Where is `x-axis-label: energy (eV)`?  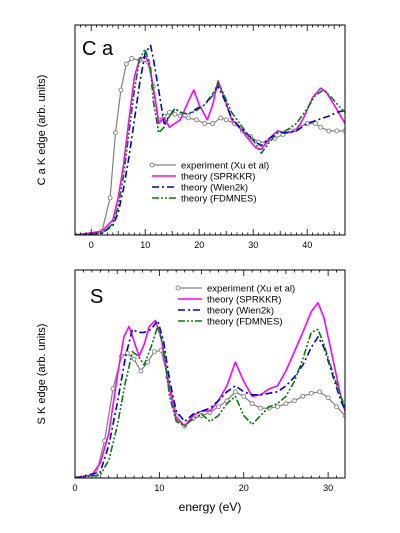
x-axis-label: energy (eV) is located at coordinates (210, 507).